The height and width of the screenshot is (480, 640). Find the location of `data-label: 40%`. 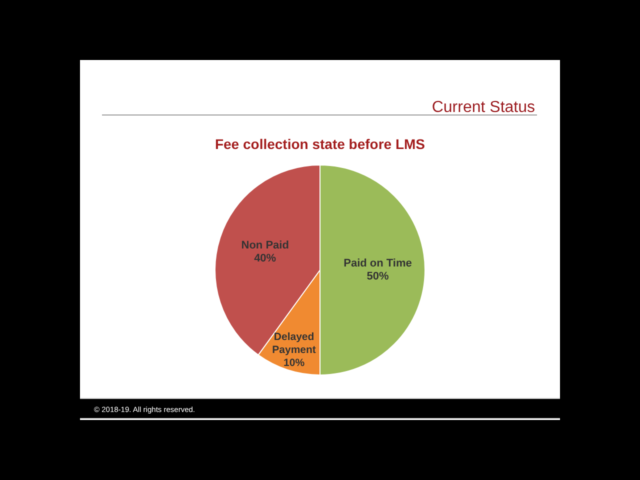

data-label: 40% is located at coordinates (265, 258).